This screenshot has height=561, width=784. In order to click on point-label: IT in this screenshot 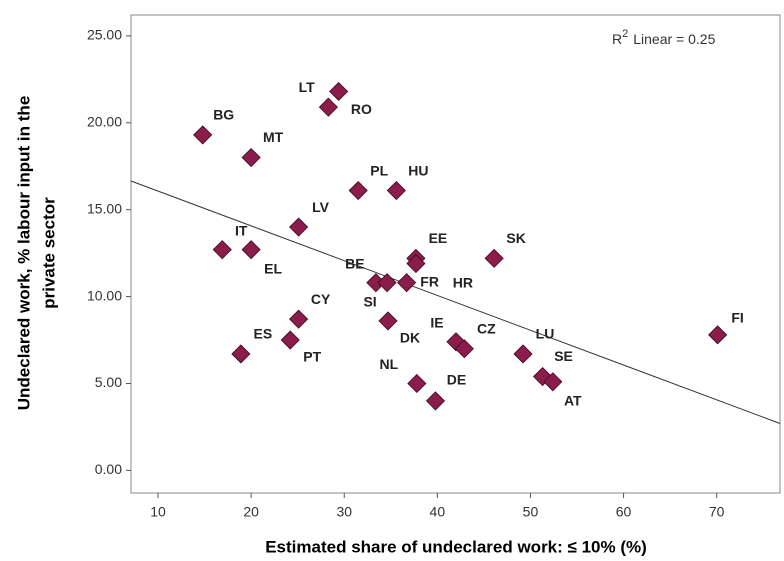, I will do `click(241, 230)`.